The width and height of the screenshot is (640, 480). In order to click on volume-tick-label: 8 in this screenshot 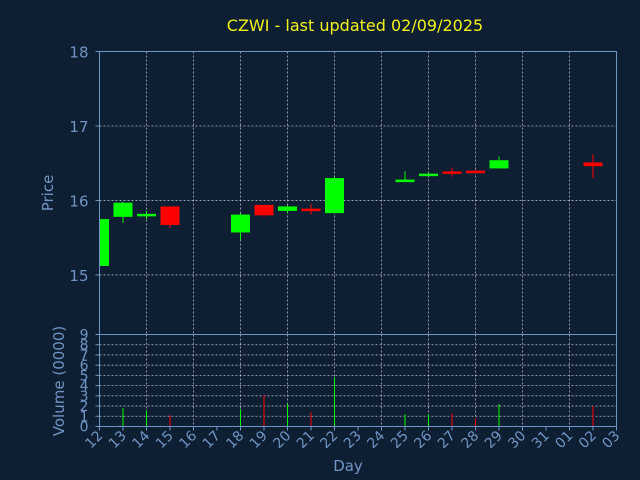, I will do `click(84, 346)`.